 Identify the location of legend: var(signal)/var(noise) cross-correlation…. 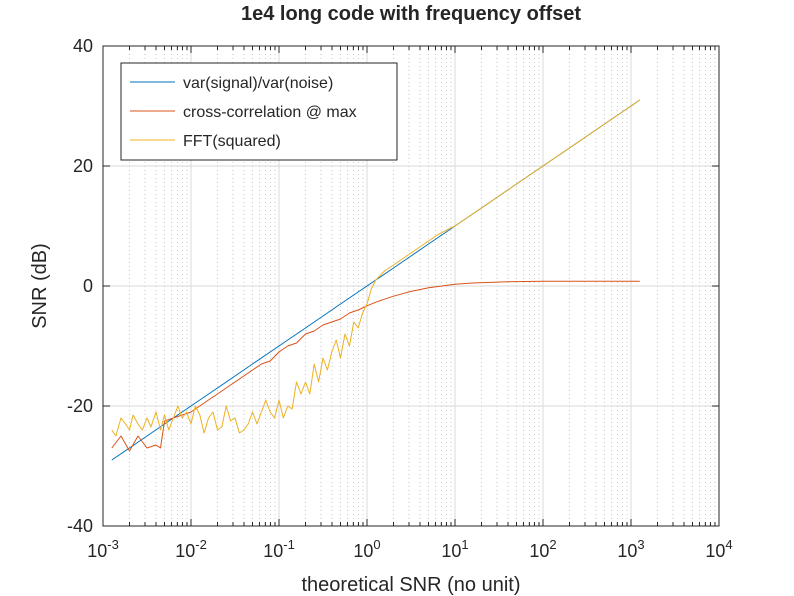
(259, 111).